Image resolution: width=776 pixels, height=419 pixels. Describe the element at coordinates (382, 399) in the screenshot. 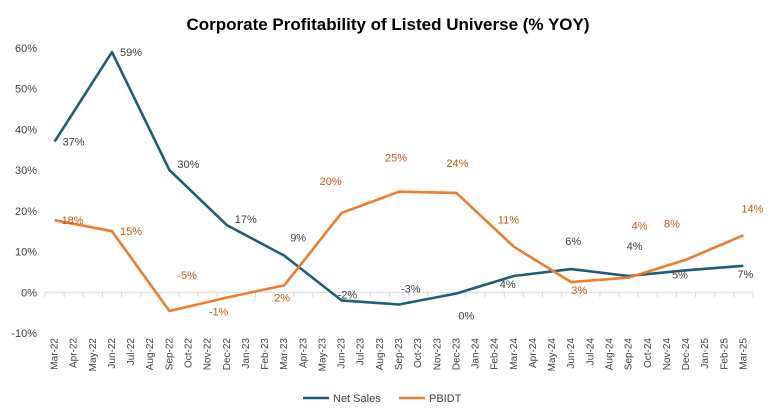

I see `legend: Net Sales PBIDT` at that location.